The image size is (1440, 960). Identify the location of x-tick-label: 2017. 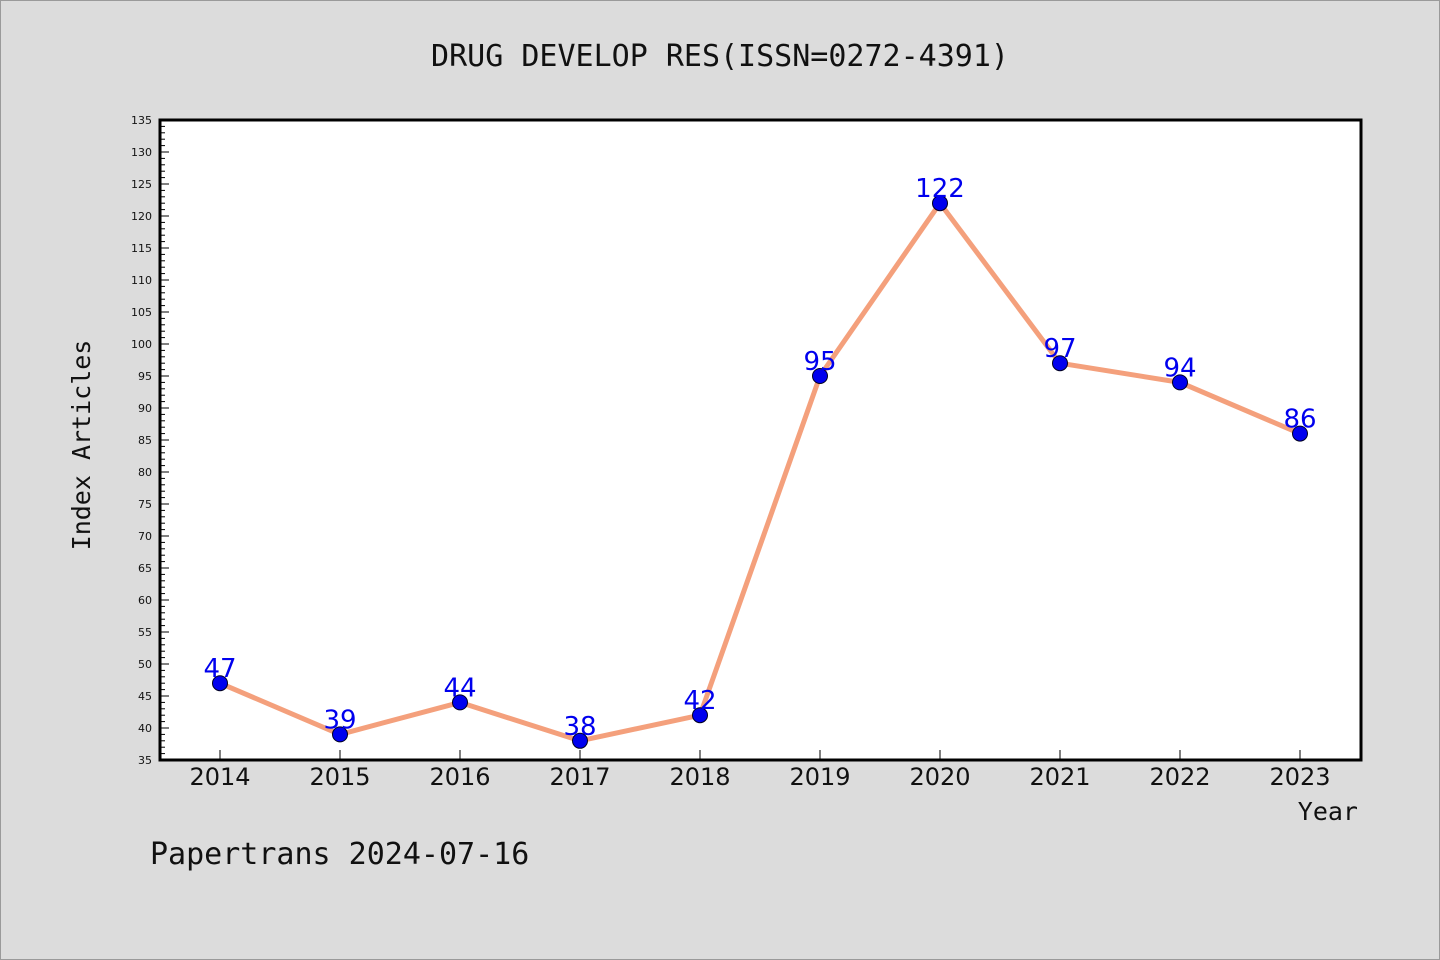
(579, 777).